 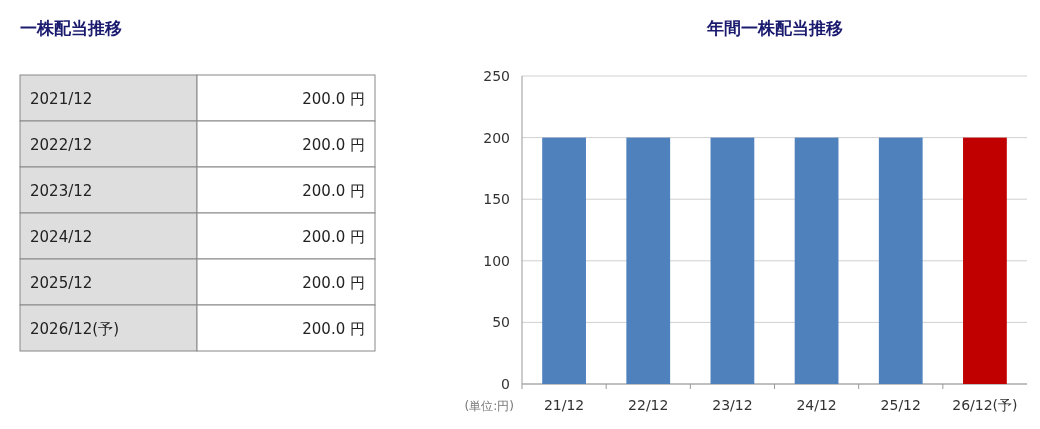 I want to click on y-tick-label: 50, so click(x=501, y=322).